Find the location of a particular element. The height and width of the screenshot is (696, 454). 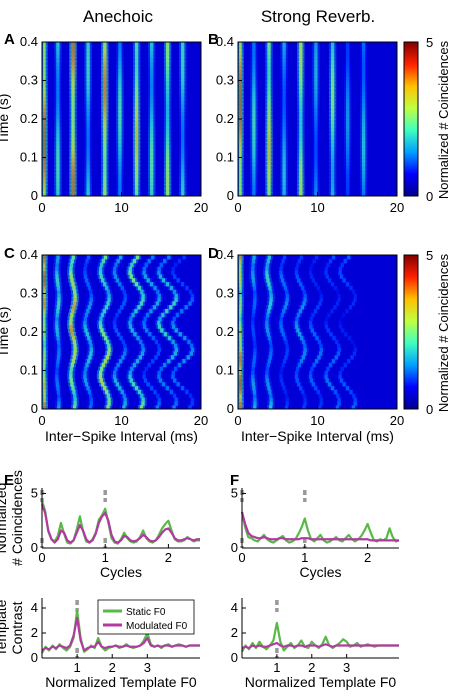

y-tick-label: 5 is located at coordinates (34, 492).